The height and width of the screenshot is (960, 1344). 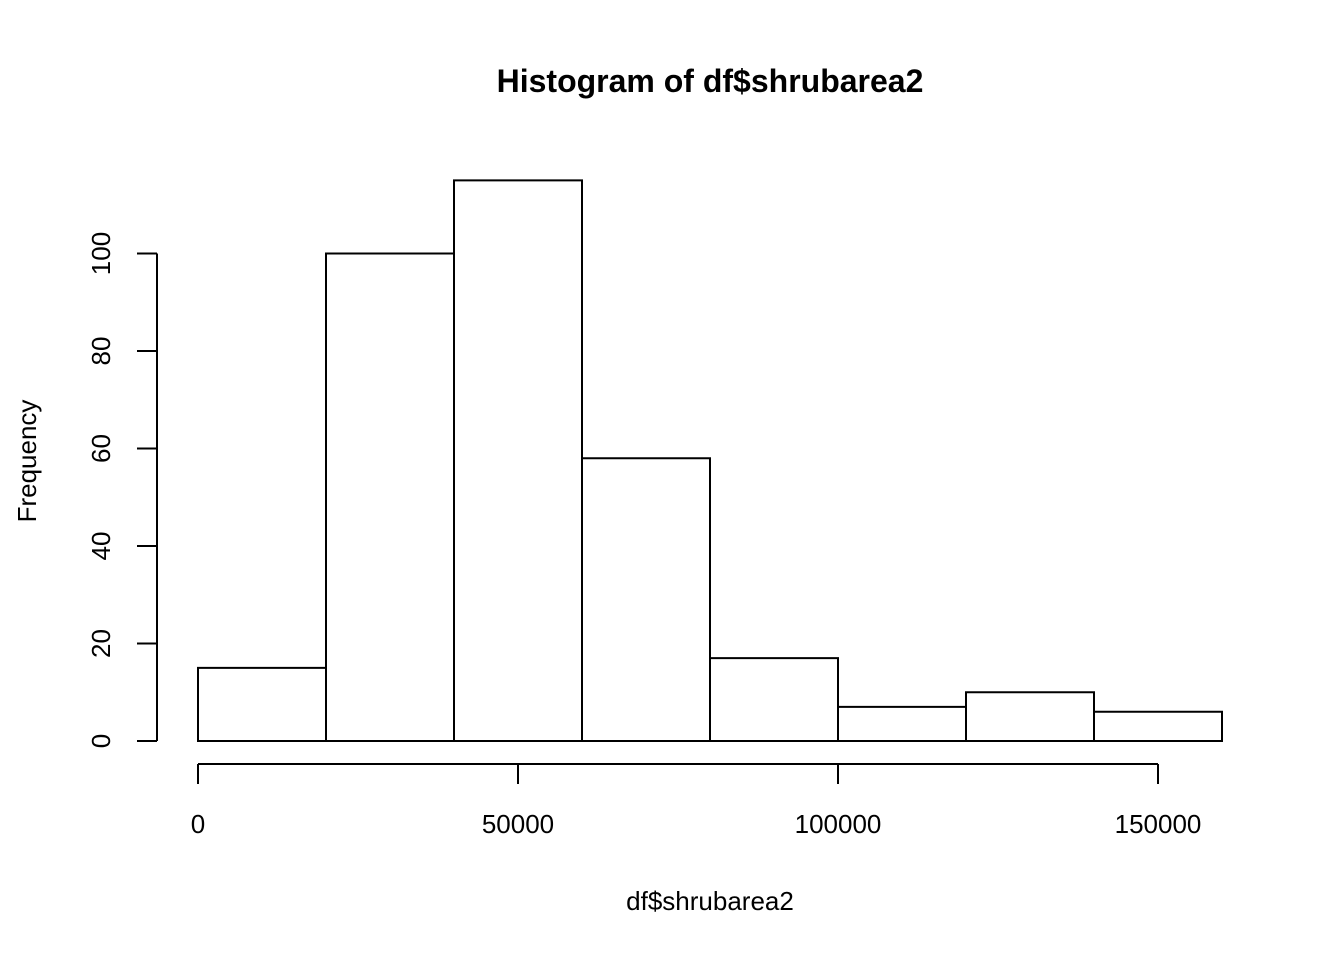 I want to click on x-axis: 0 50000 100000 150000, so click(x=696, y=801).